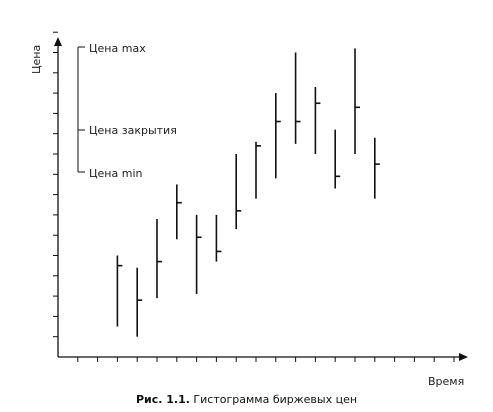 The width and height of the screenshot is (493, 412). What do you see at coordinates (58, 41) in the screenshot?
I see `y-axis-arrow-icon` at bounding box center [58, 41].